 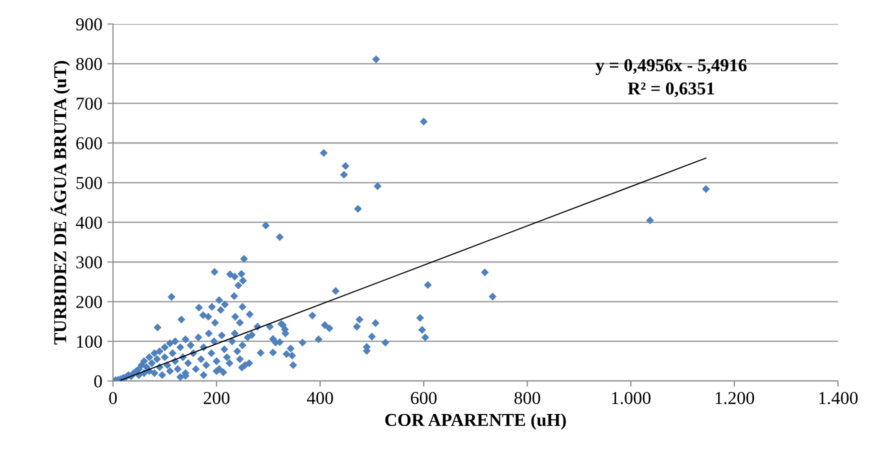 I want to click on x-tick-label: 1.200, so click(x=735, y=398).